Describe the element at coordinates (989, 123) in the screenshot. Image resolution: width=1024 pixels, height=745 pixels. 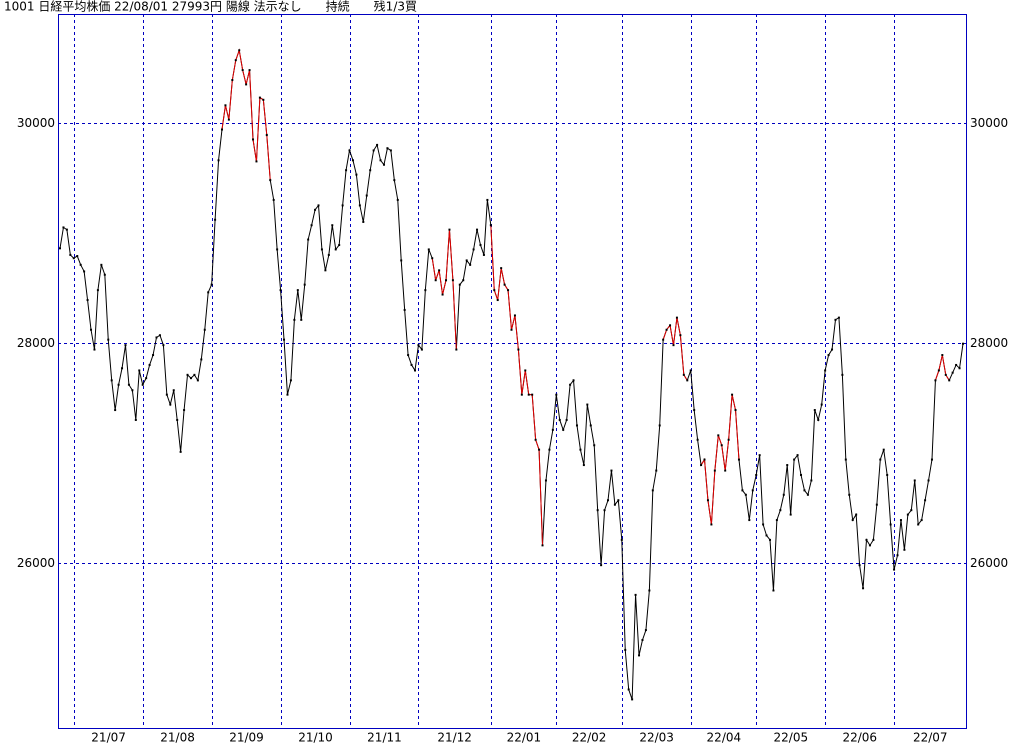
I see `y-tick-label-right: 30000` at that location.